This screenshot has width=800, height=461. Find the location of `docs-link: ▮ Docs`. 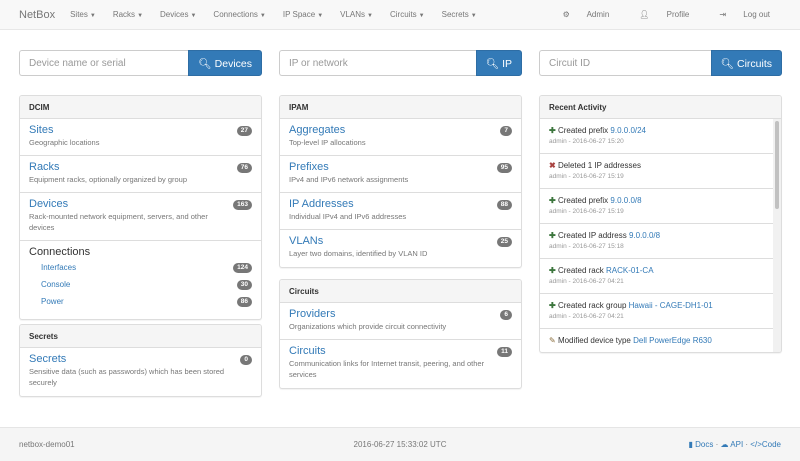

docs-link: ▮ Docs is located at coordinates (701, 444).